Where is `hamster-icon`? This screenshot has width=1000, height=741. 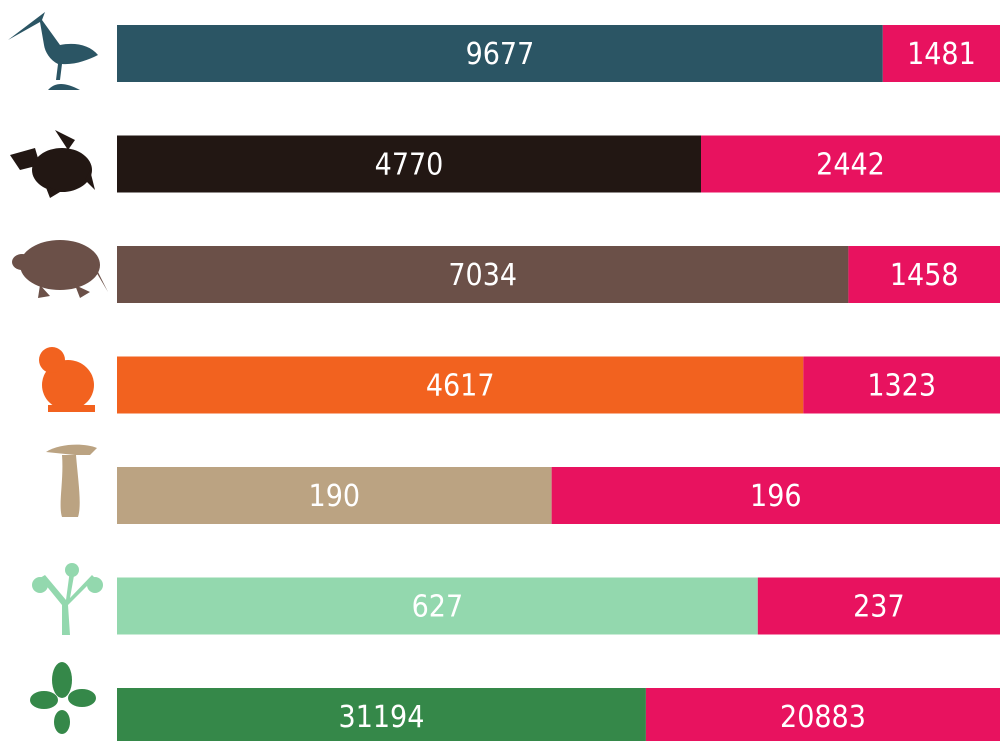 hamster-icon is located at coordinates (67, 379).